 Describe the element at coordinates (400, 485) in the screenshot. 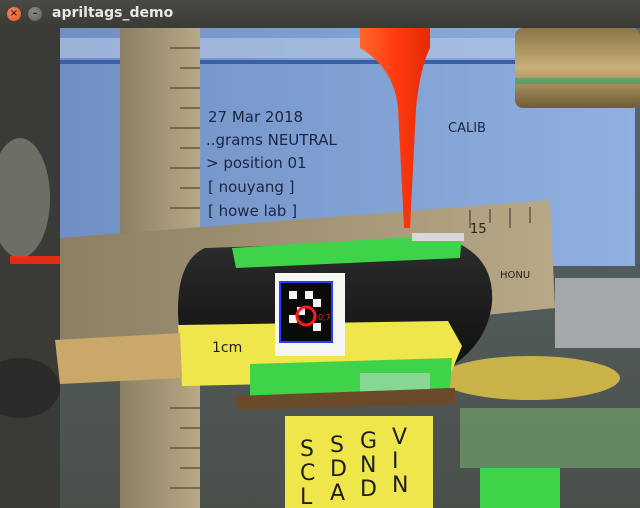

I see `pin-col4-row3: N` at that location.